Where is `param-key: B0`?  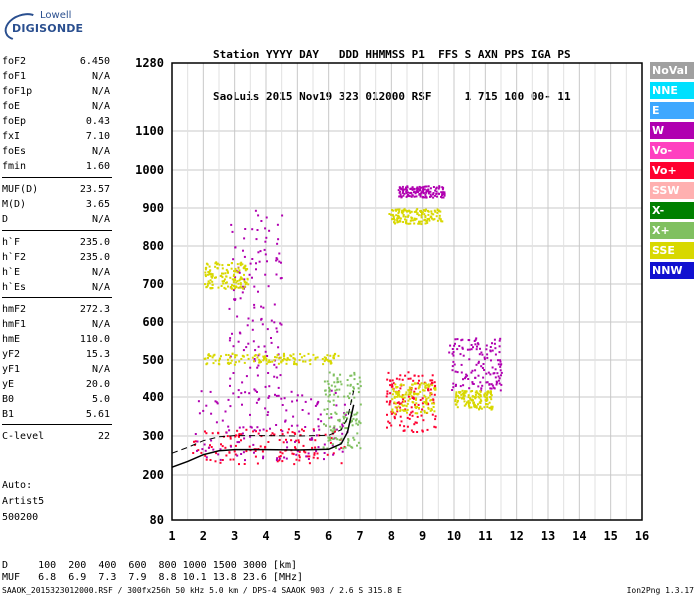 param-key: B0 is located at coordinates (8, 399).